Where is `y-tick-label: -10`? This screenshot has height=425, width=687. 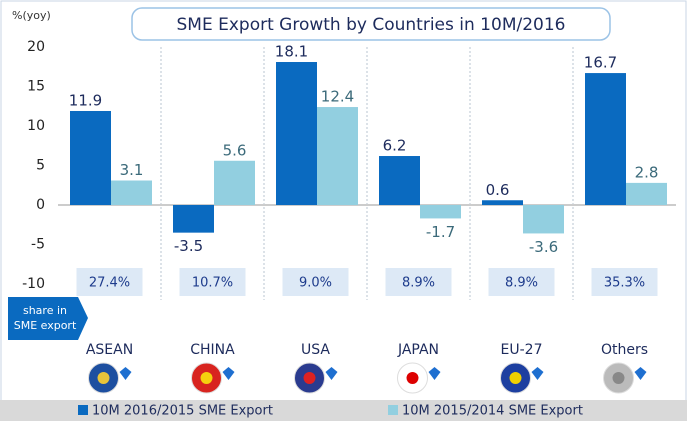
y-tick-label: -10 is located at coordinates (33, 284).